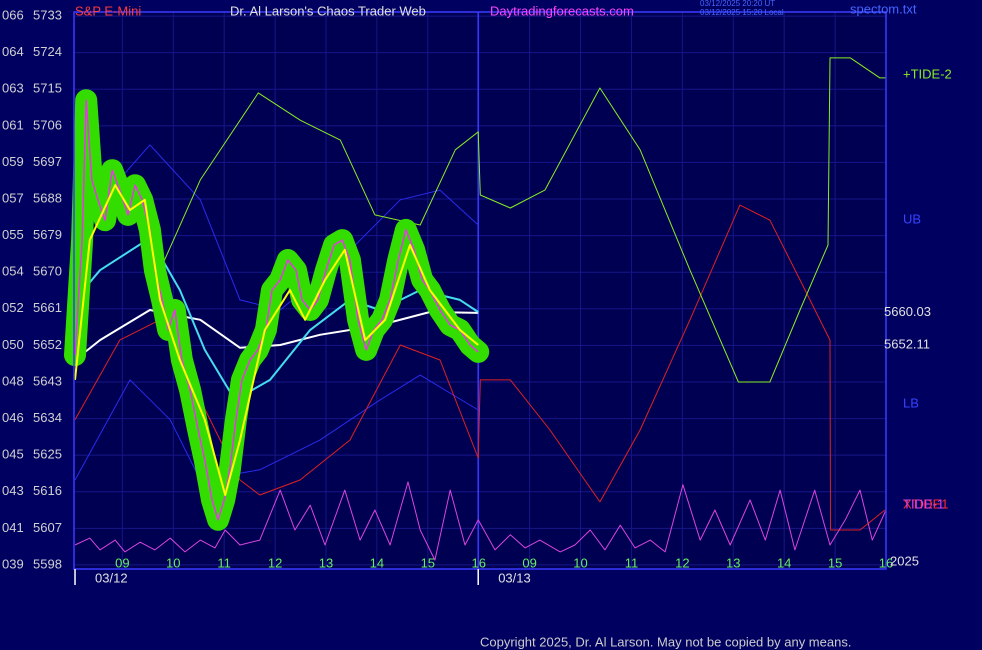  I want to click on last-value-label: 5660.03, so click(907, 311).